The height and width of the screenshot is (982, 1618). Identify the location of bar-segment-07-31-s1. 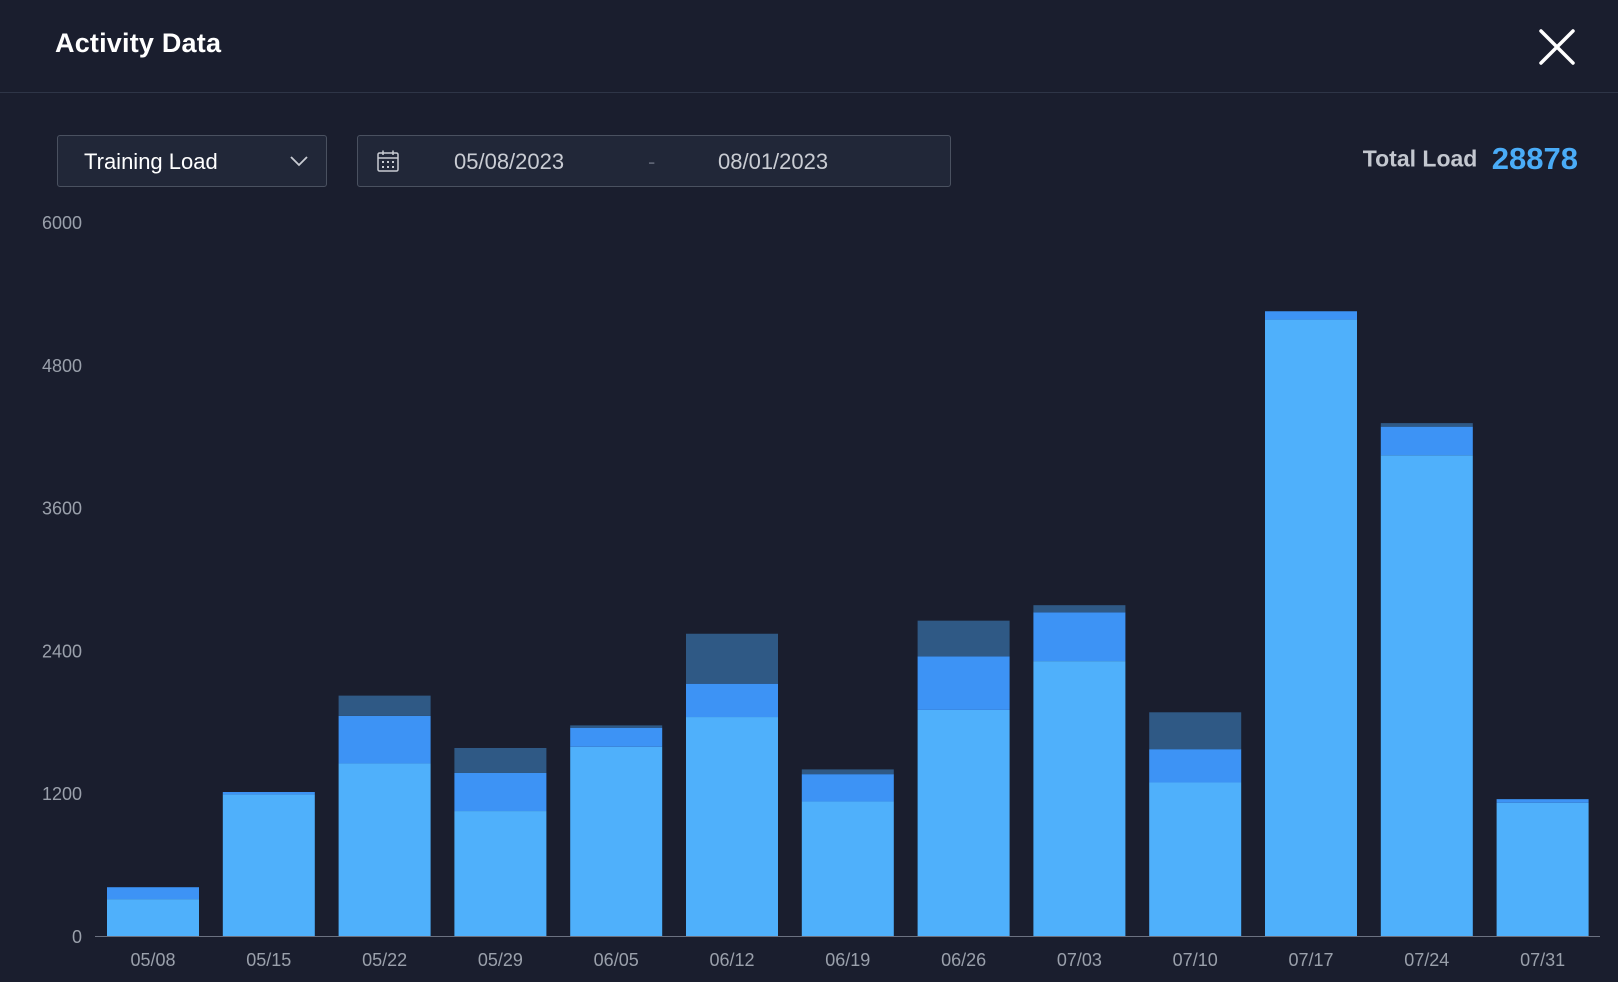
(1542, 869).